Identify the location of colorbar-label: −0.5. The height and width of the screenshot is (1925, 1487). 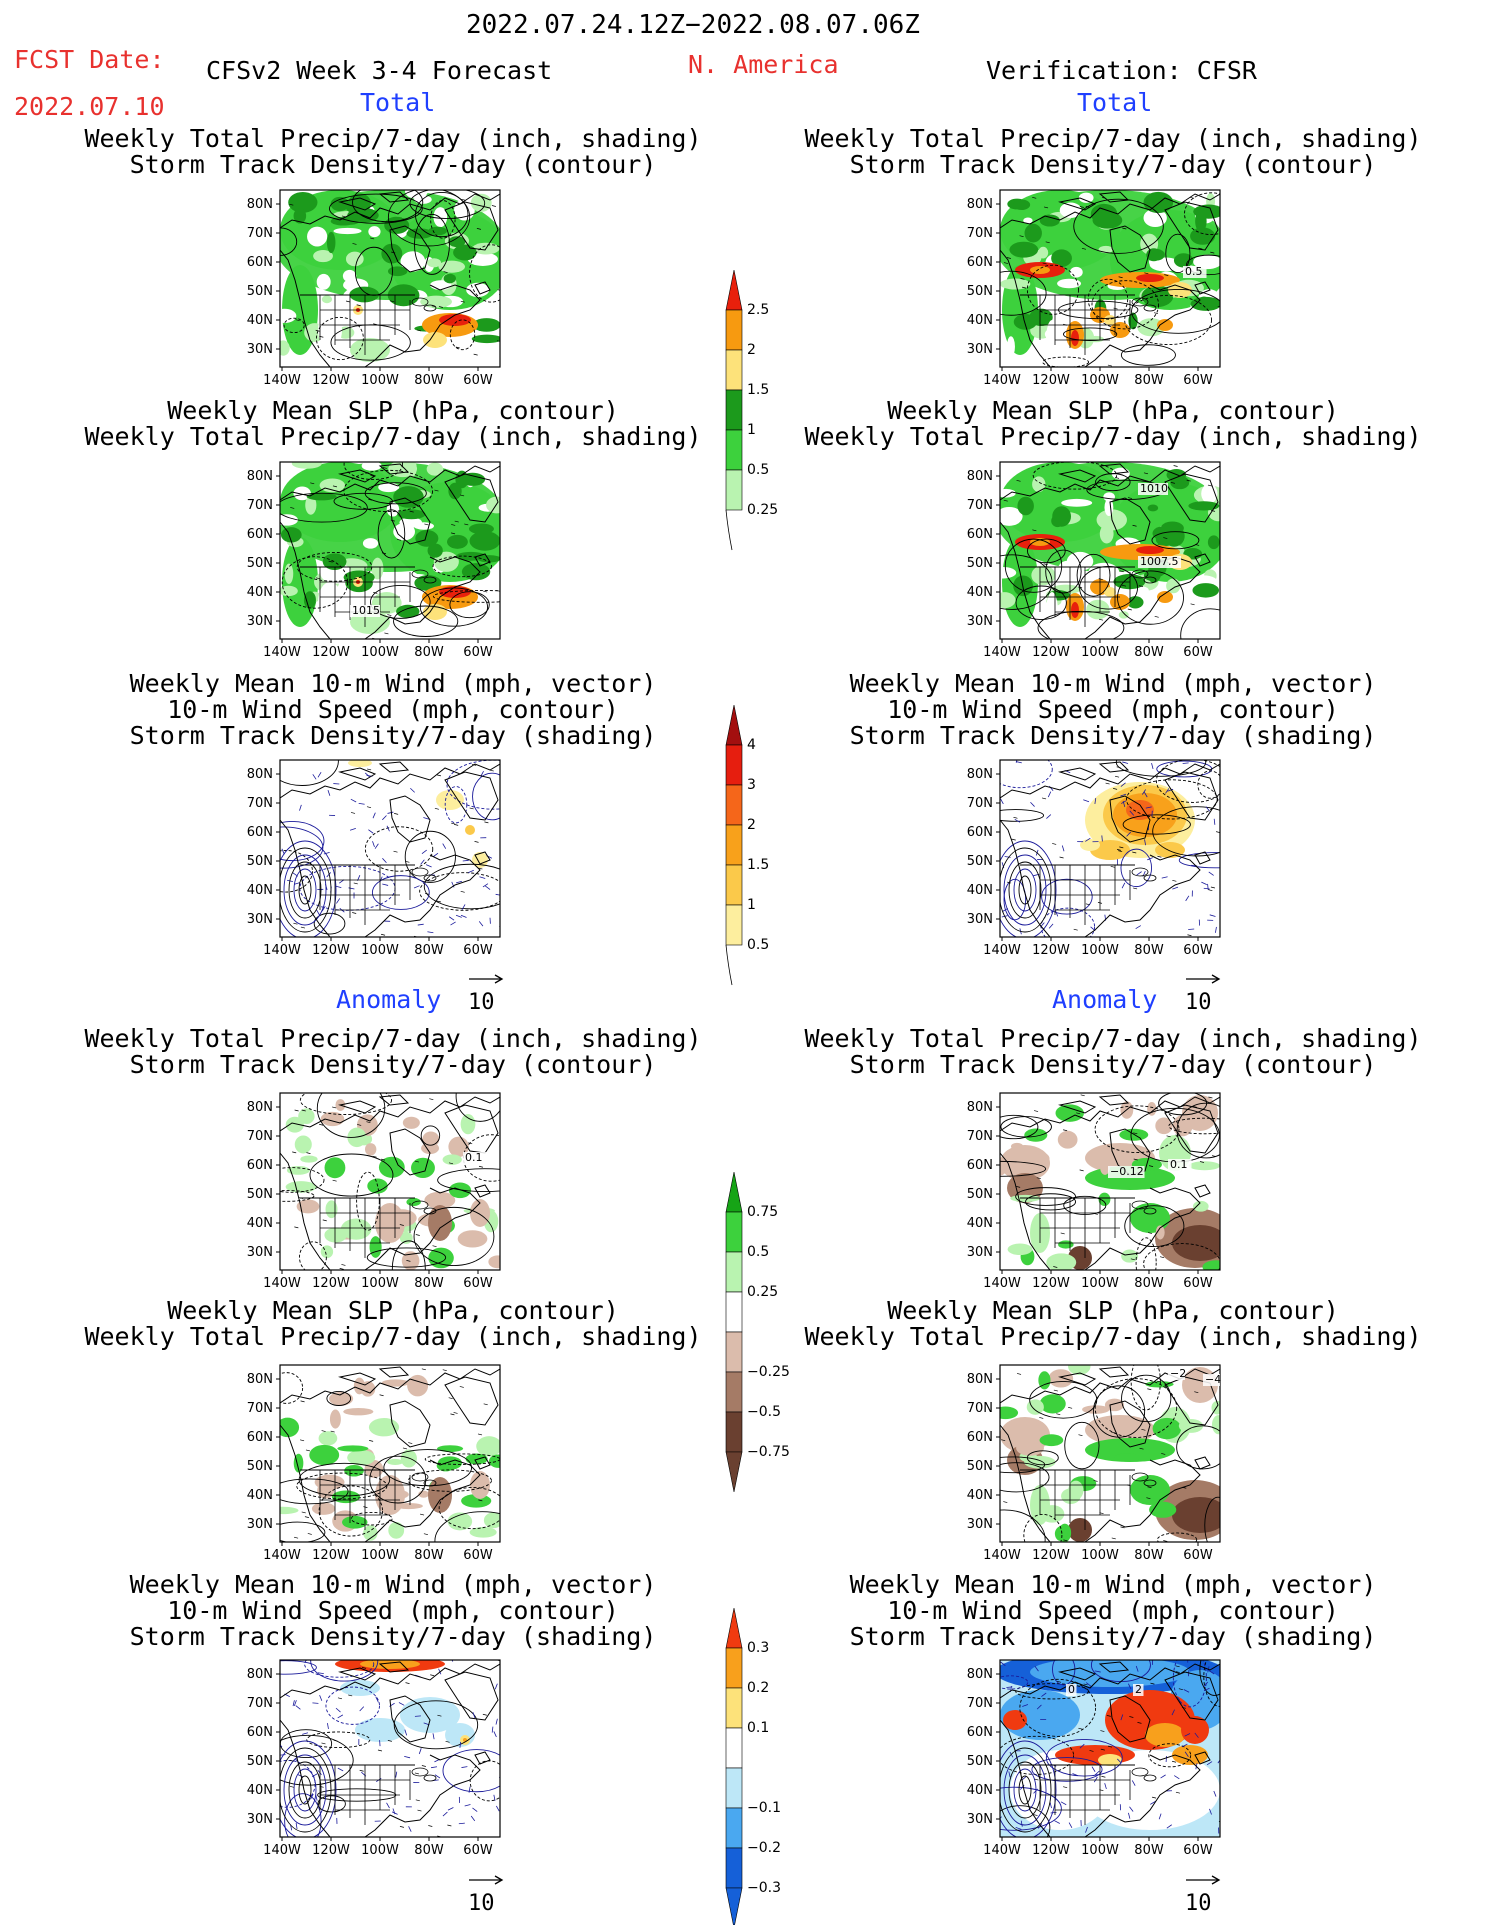
(764, 1412).